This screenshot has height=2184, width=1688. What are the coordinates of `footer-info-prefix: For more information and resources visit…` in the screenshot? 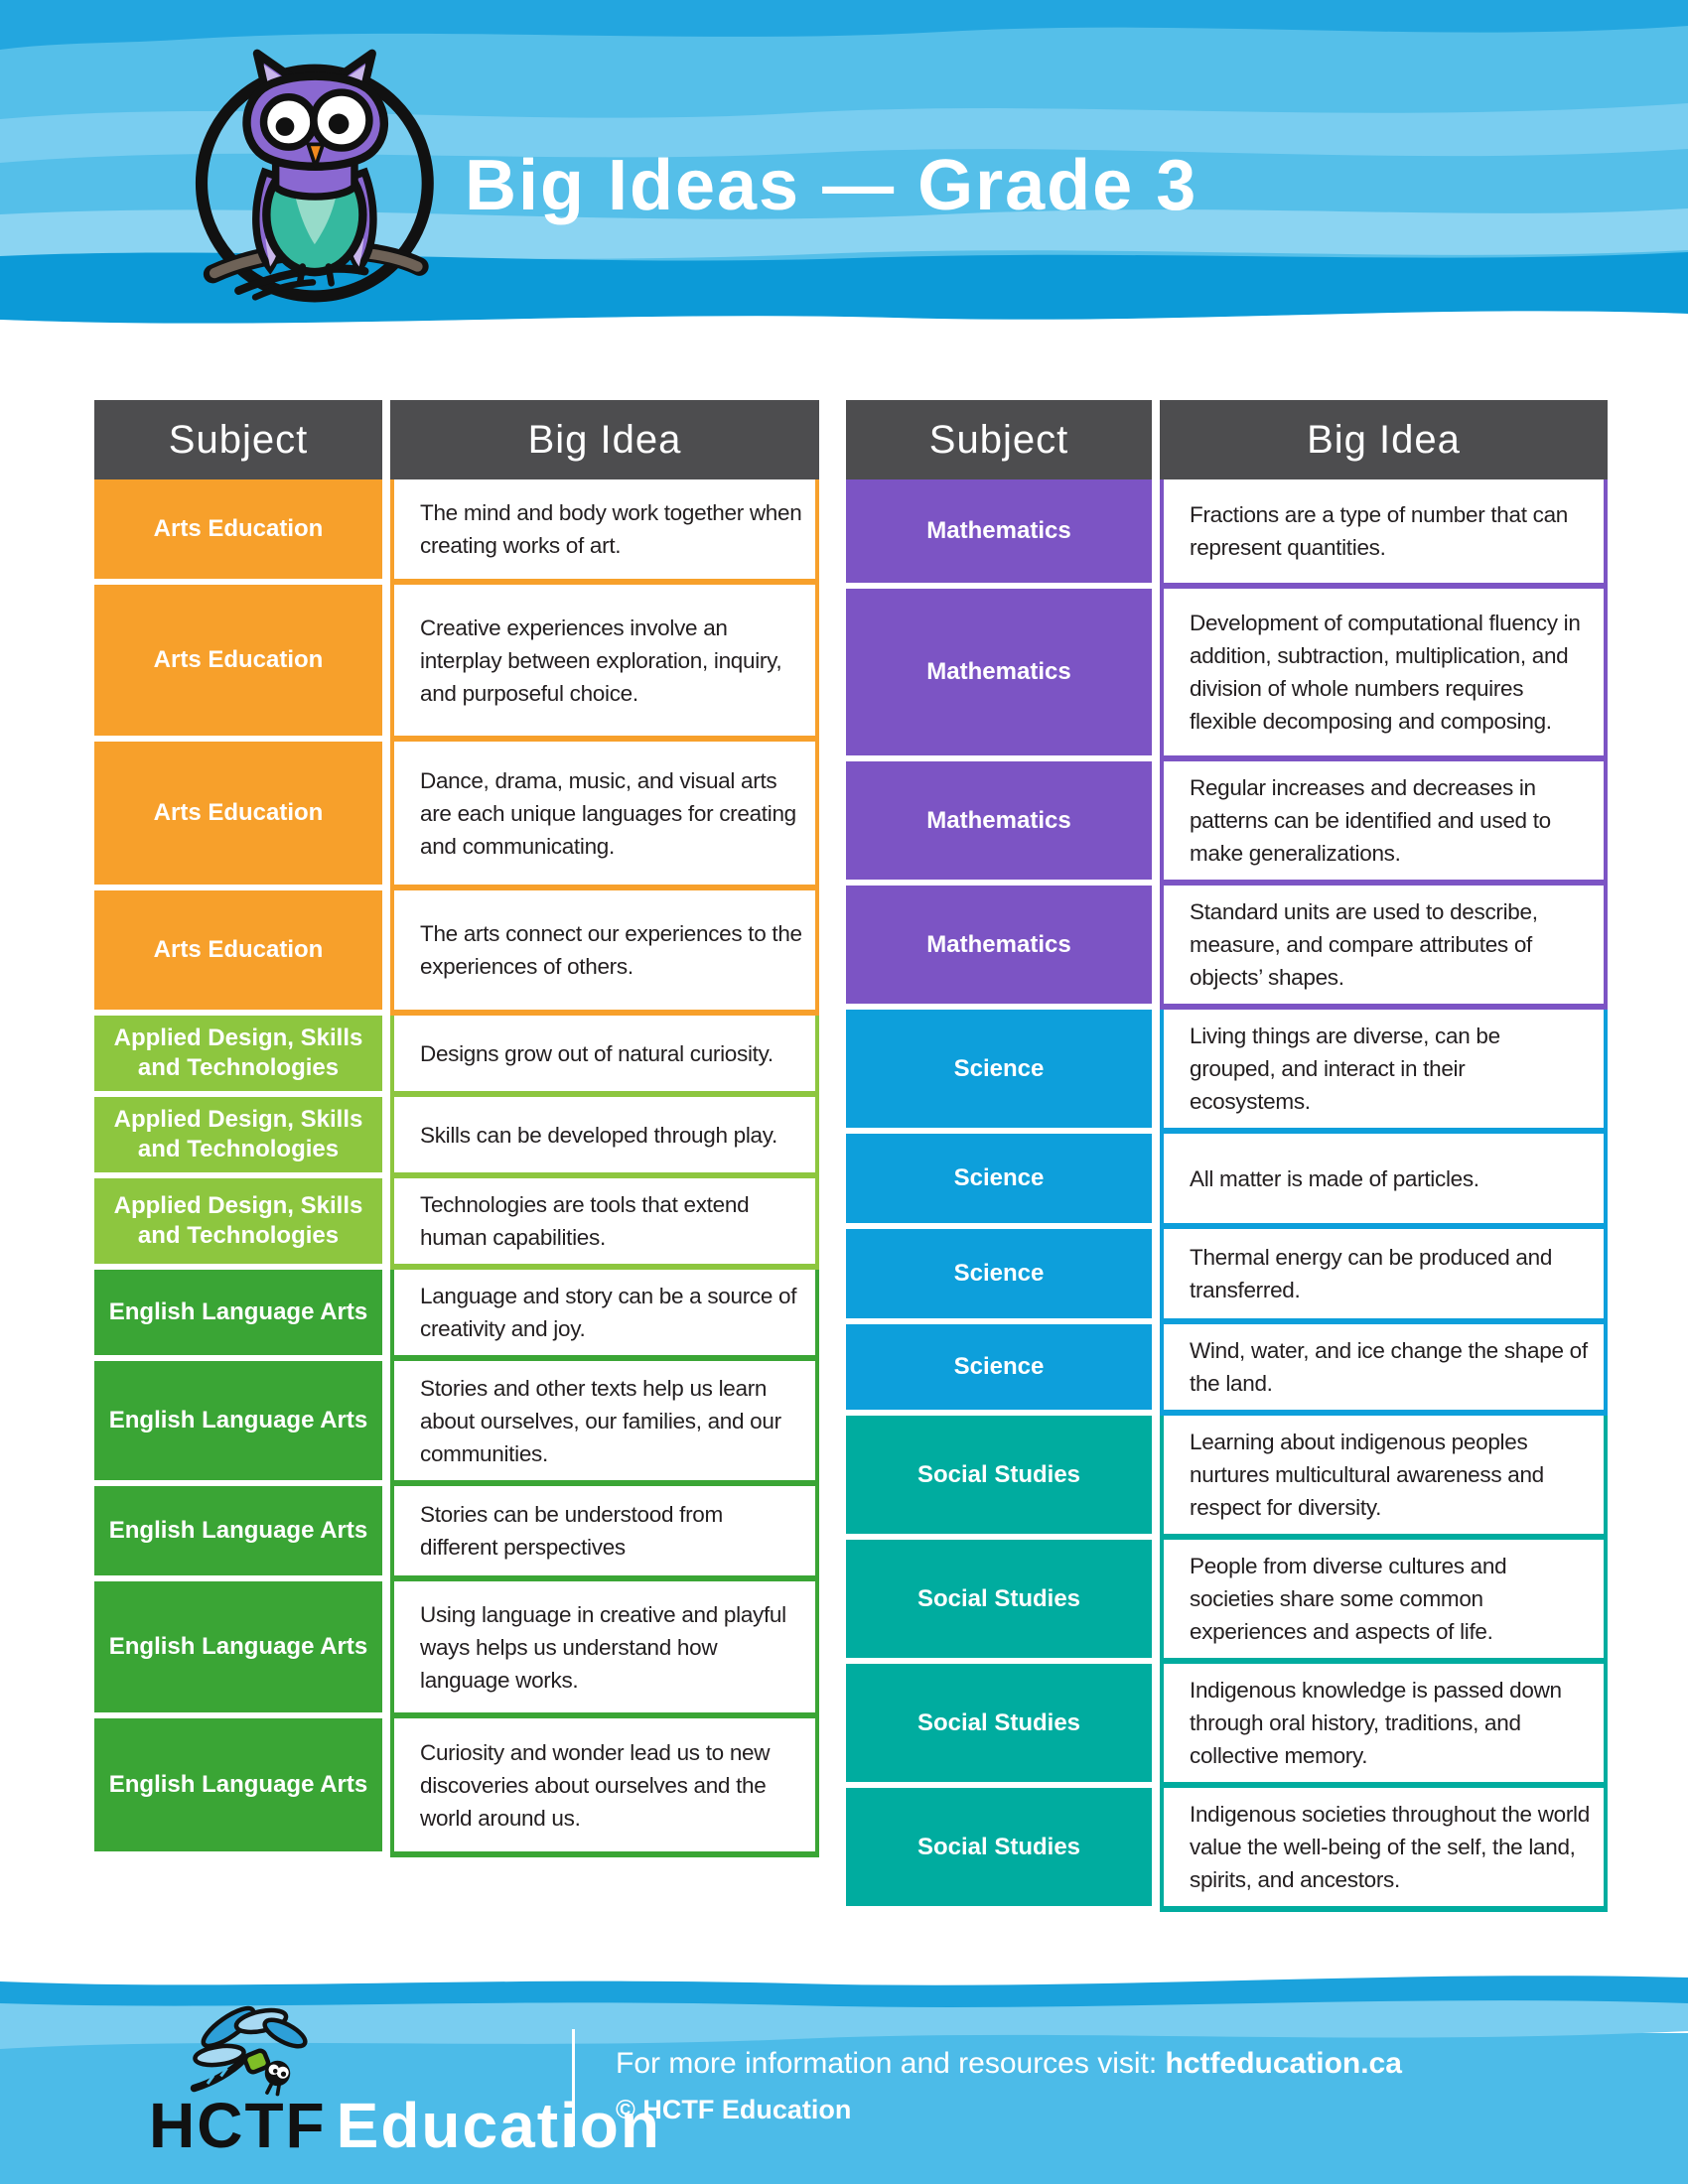 It's located at (891, 2063).